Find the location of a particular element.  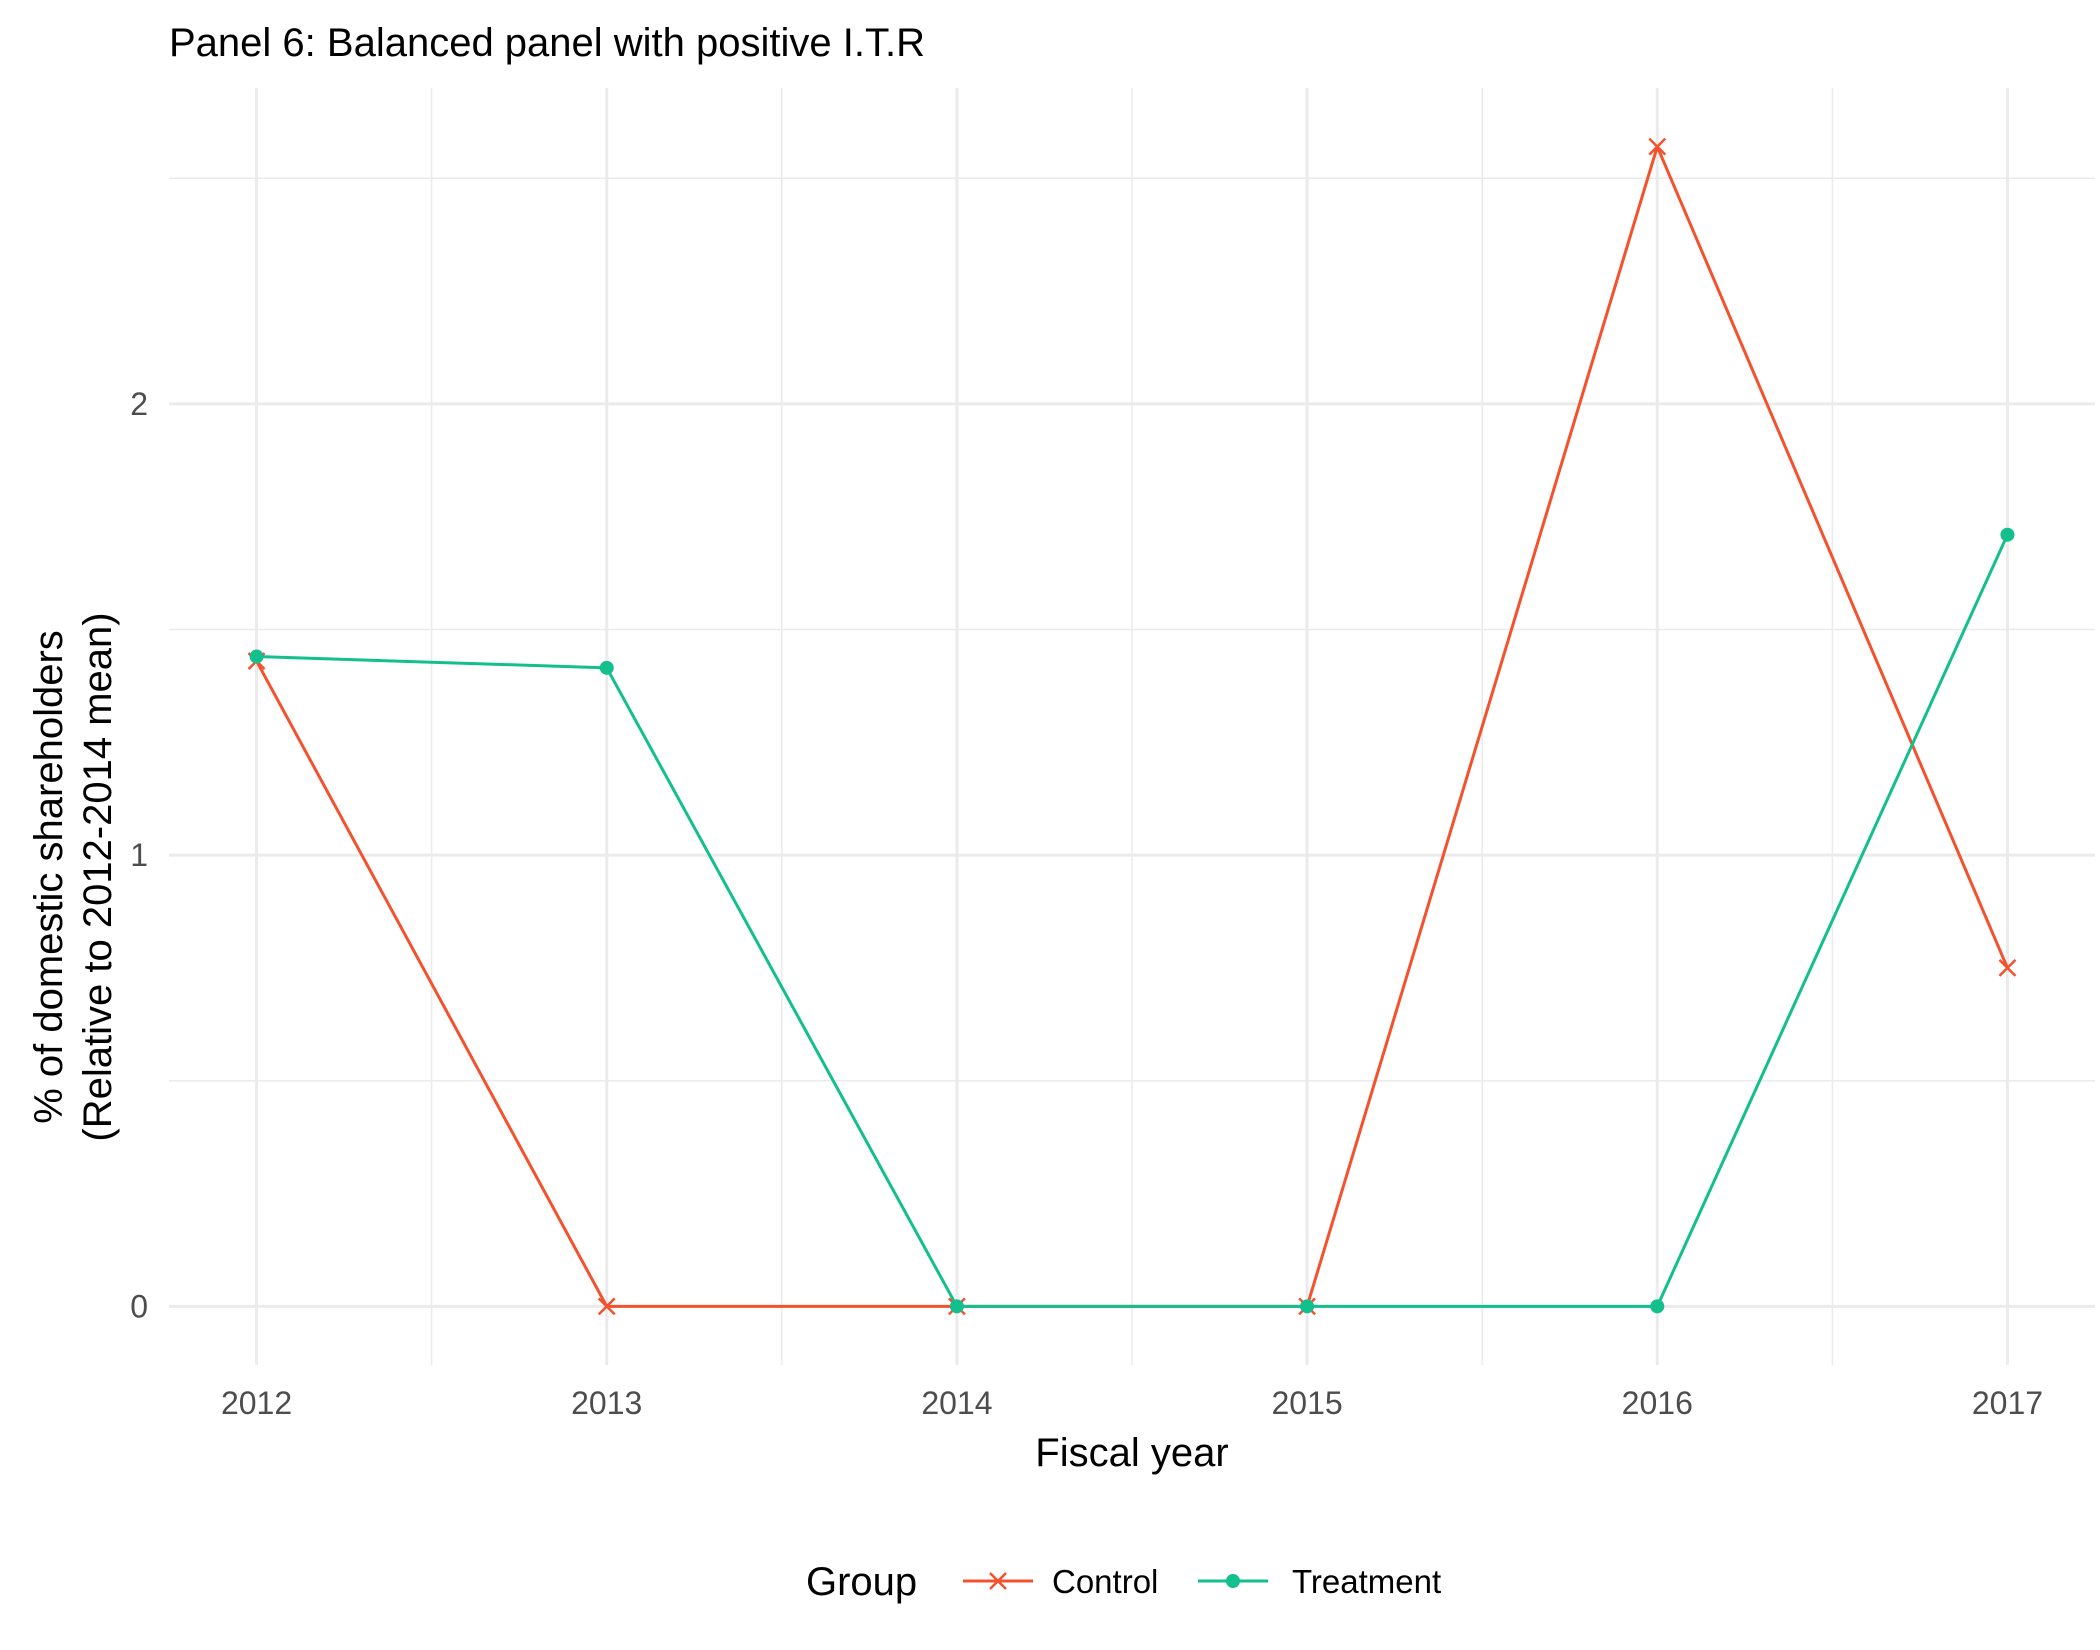

legend-control-x-marker-icon is located at coordinates (998, 1581).